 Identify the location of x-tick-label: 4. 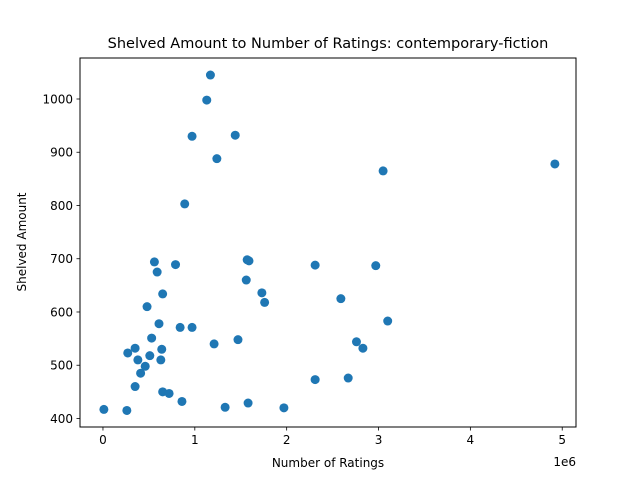
(471, 440).